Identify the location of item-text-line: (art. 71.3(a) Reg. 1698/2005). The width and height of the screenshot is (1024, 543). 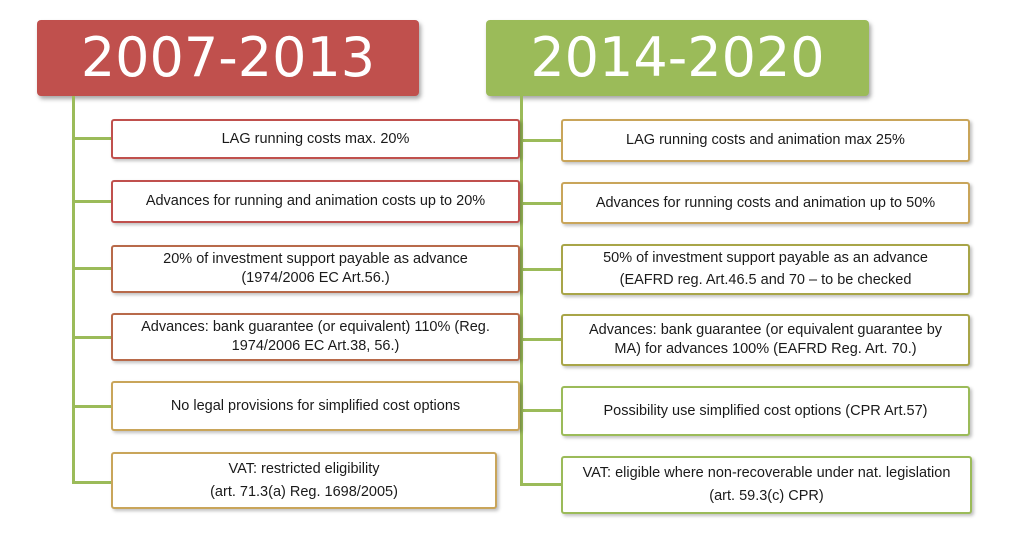
(304, 491).